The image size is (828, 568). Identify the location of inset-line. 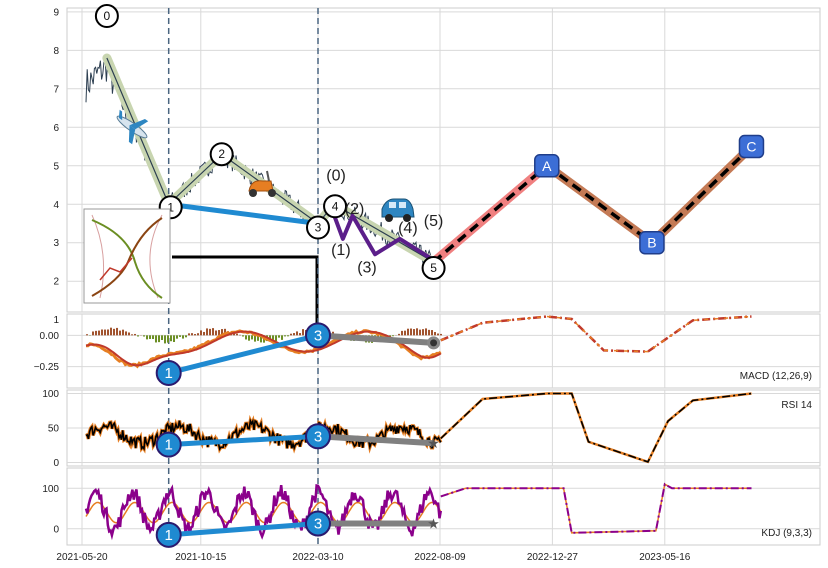
(116, 269).